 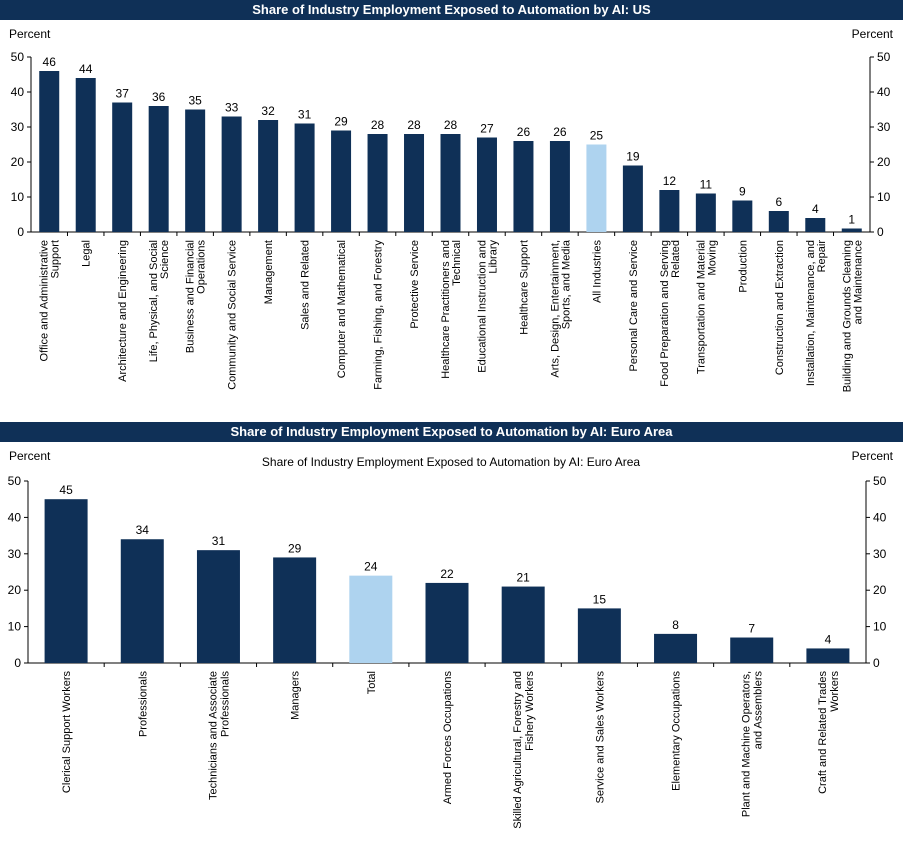 I want to click on us-category-label-line: Arts, Design, Entertainment,, so click(x=555, y=309).